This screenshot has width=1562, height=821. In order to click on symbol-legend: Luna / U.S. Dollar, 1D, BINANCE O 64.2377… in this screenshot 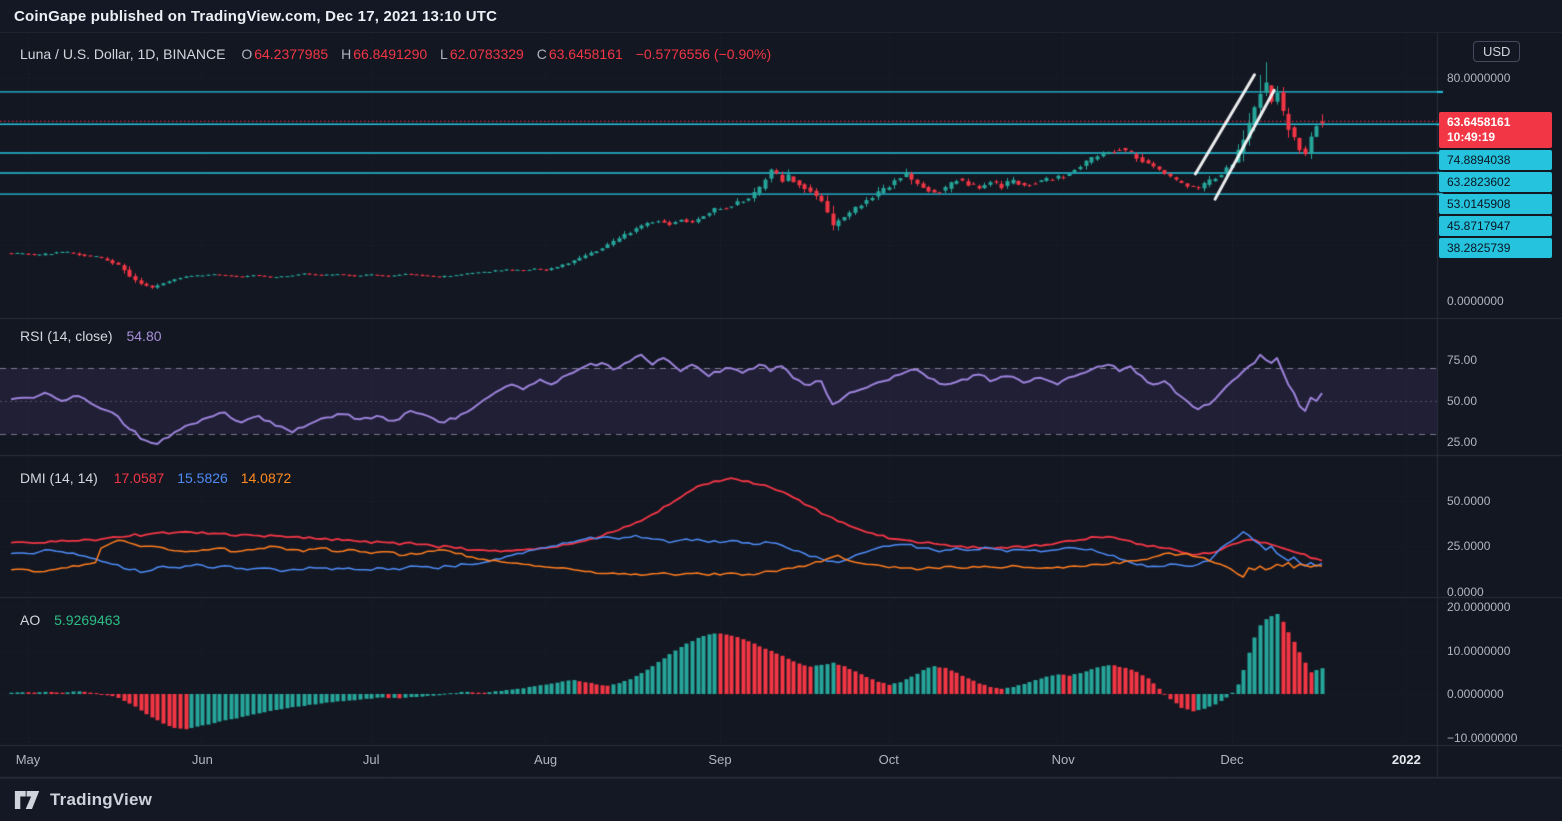, I will do `click(395, 54)`.